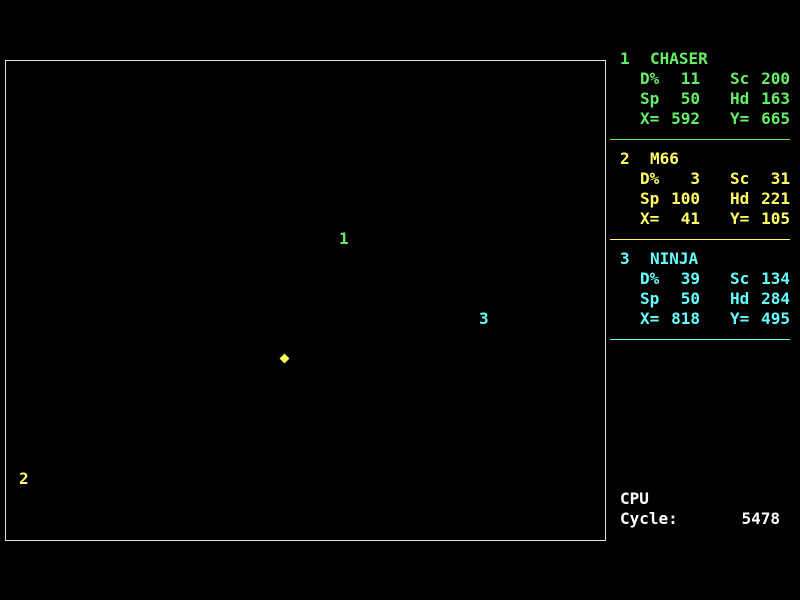  I want to click on score-value: 134, so click(775, 278).